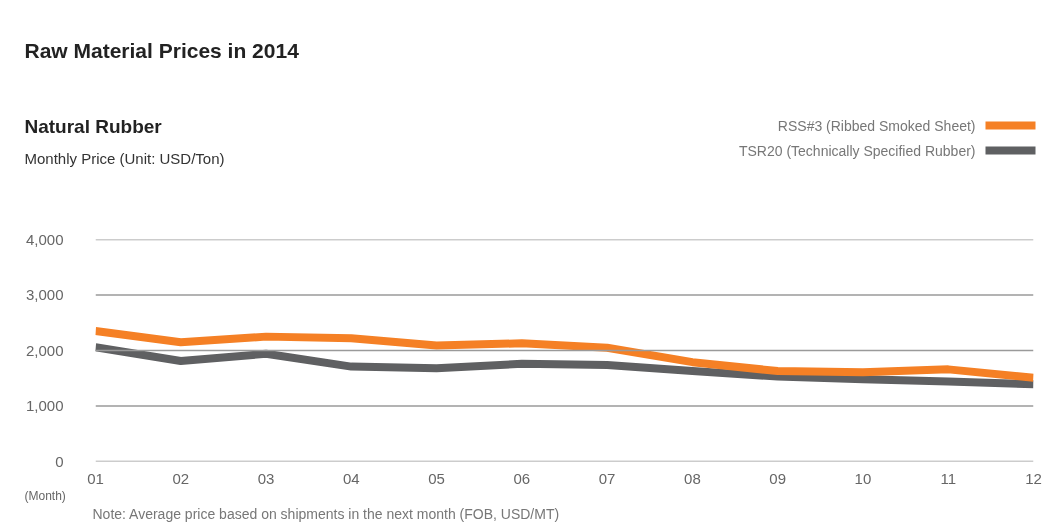 This screenshot has height=532, width=1048. I want to click on x-tick-label: 10, so click(863, 478).